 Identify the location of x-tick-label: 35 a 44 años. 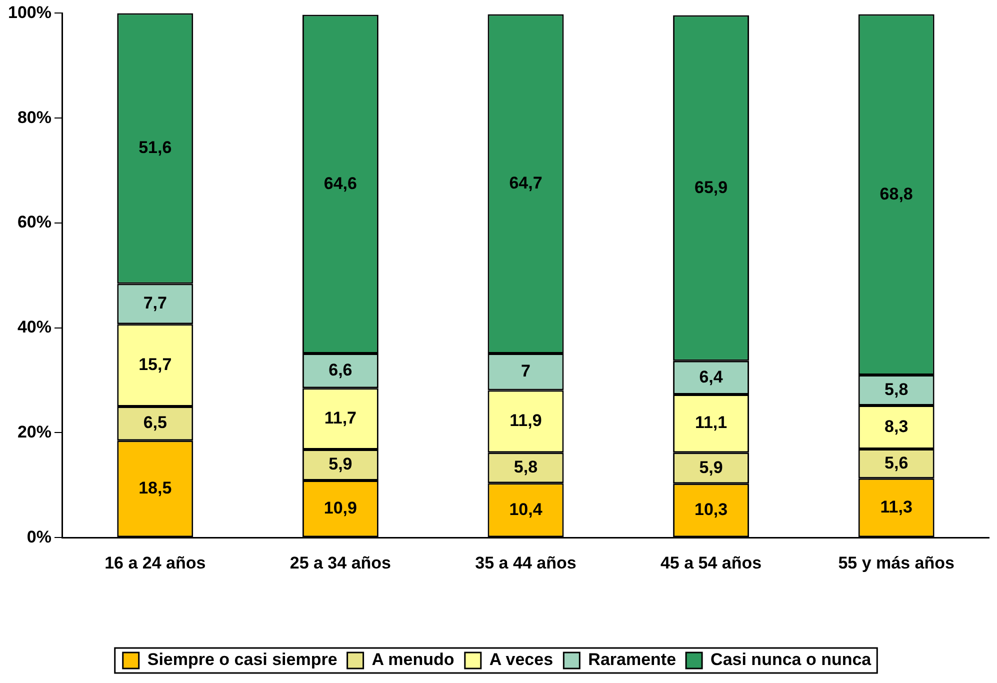
(525, 562).